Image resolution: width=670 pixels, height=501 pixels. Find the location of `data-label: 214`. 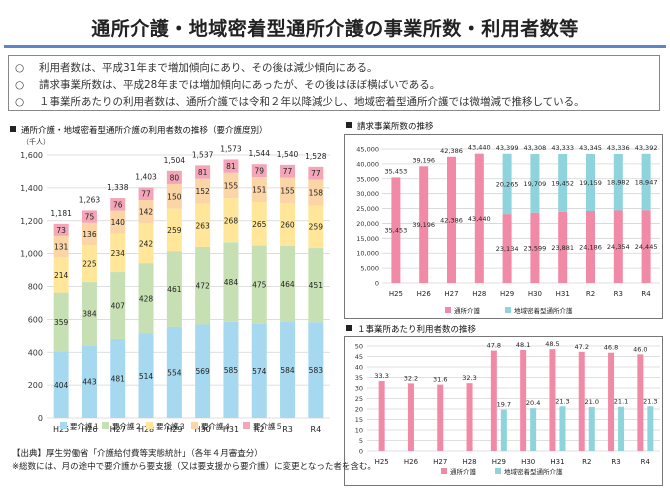

data-label: 214 is located at coordinates (61, 275).